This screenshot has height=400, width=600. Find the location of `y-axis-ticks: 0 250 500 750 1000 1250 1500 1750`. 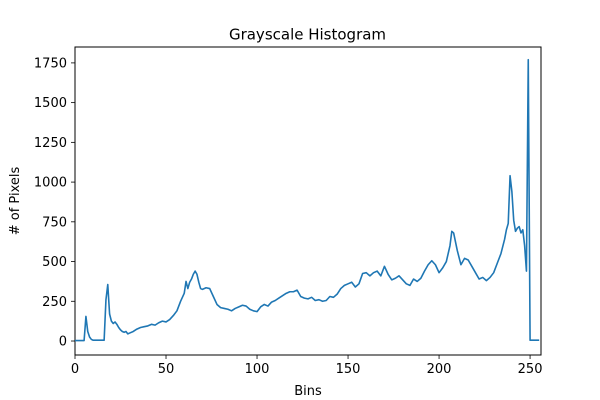

y-axis-ticks: 0 250 500 750 1000 1250 1500 1750 is located at coordinates (54, 203).